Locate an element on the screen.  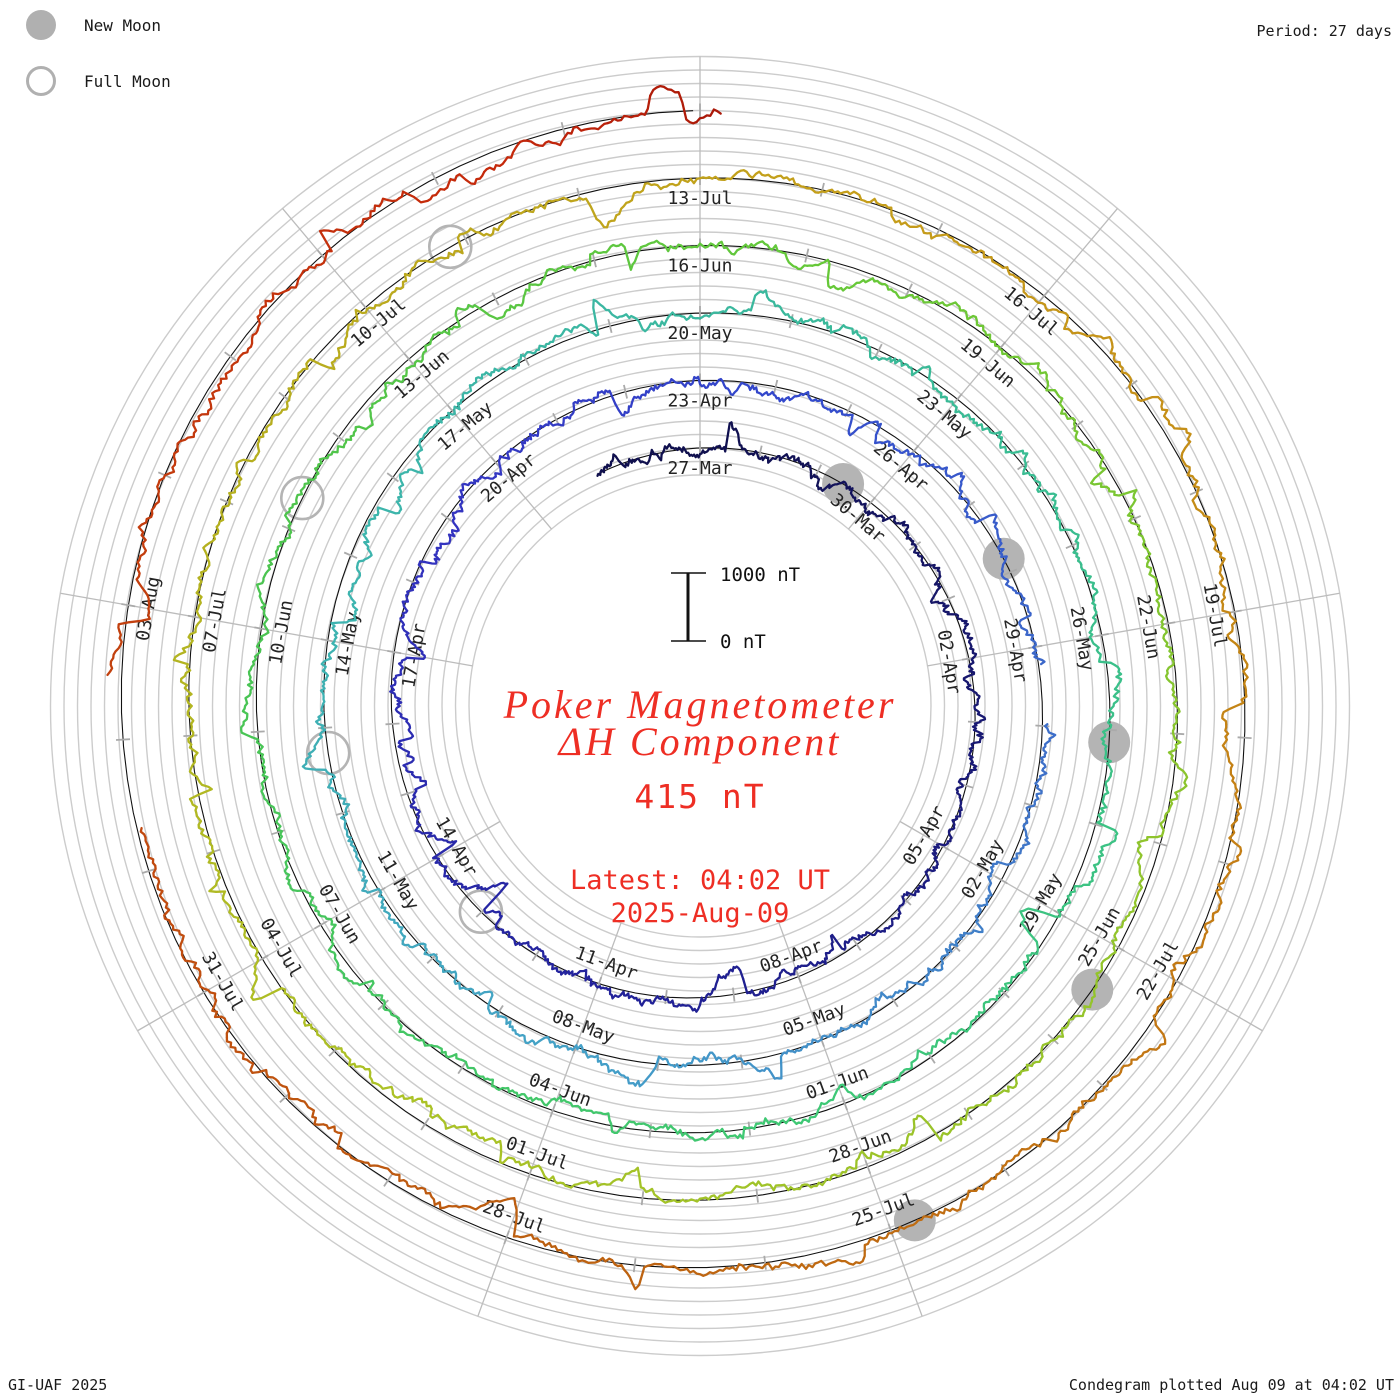
date-label: 16-Jun is located at coordinates (699, 266).